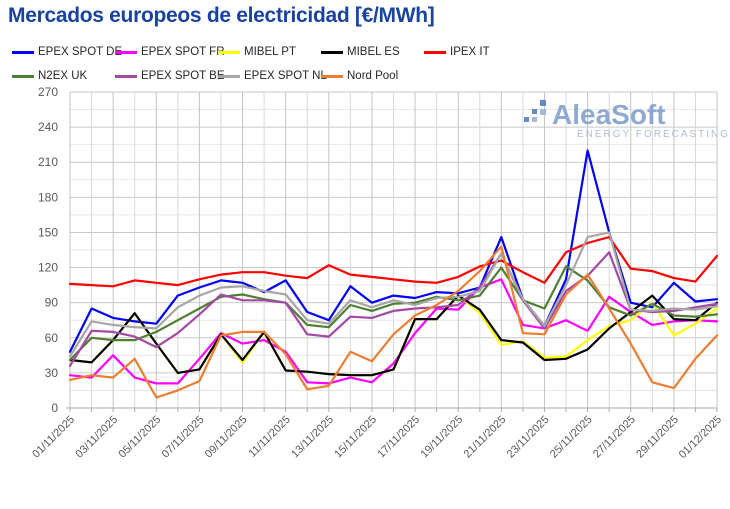  I want to click on legend-item-mibel-es: MIBEL ES, so click(372, 52).